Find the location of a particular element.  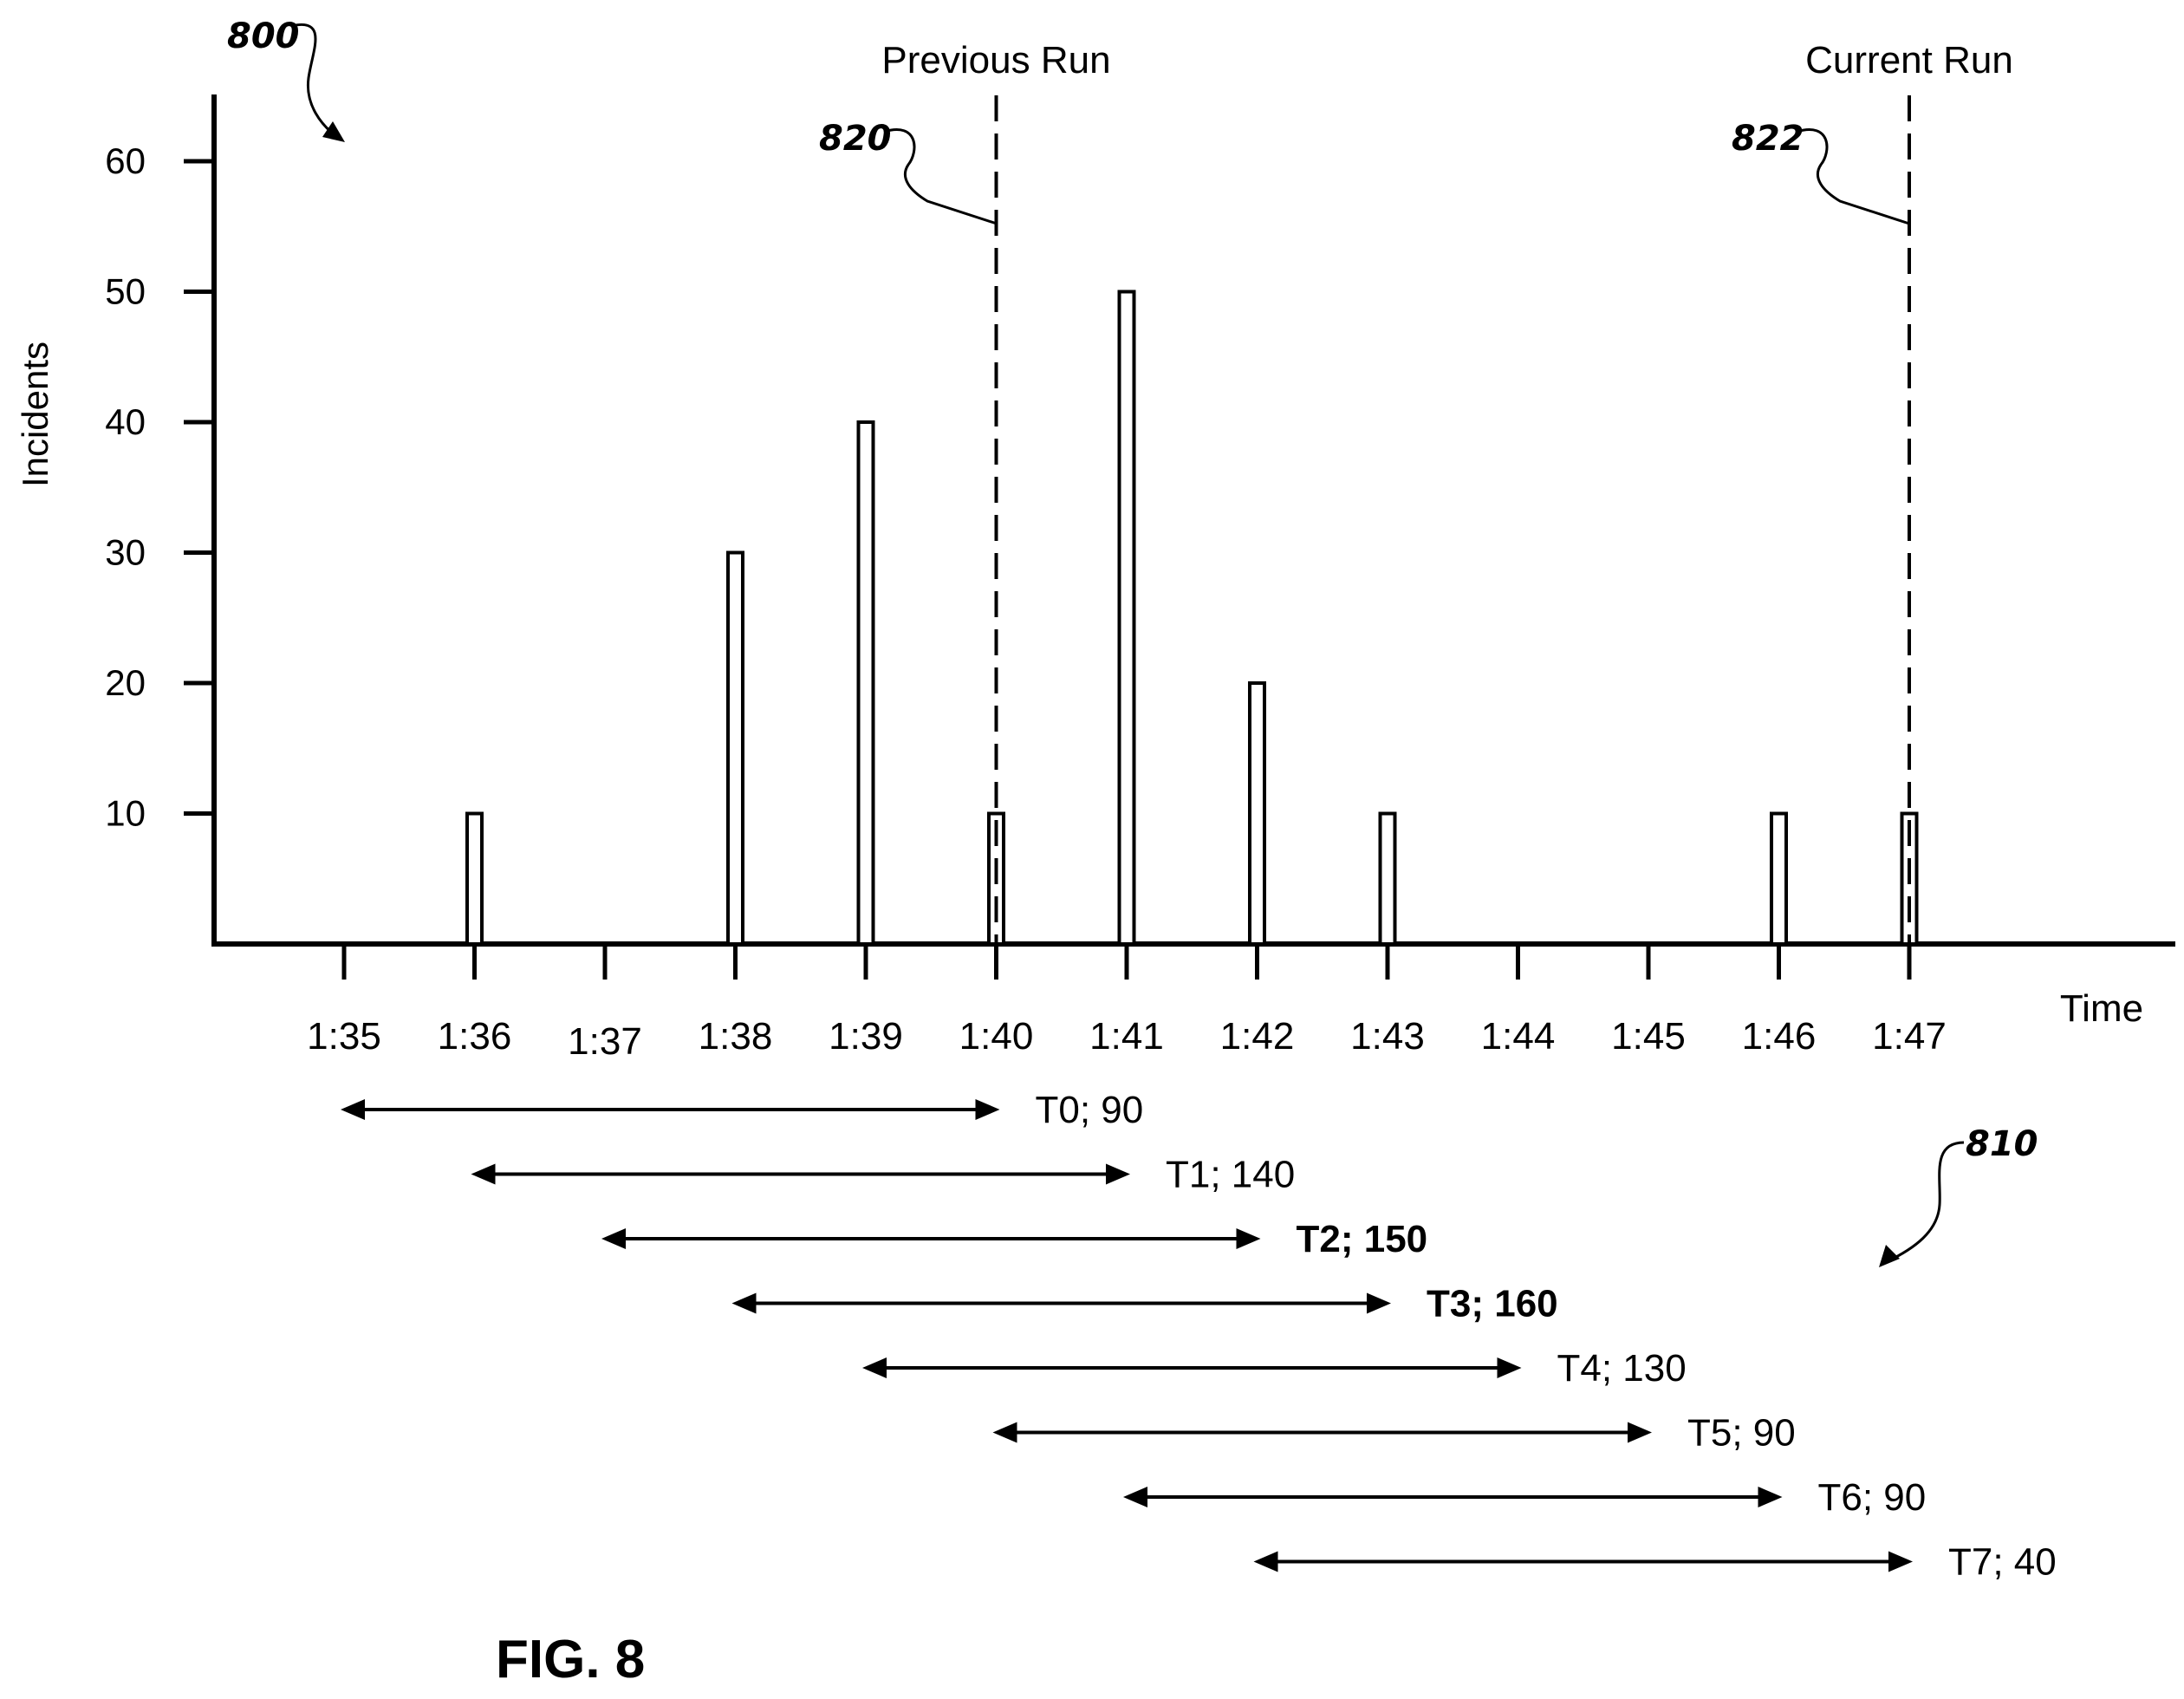

ref-822-leader is located at coordinates (1853, 177).